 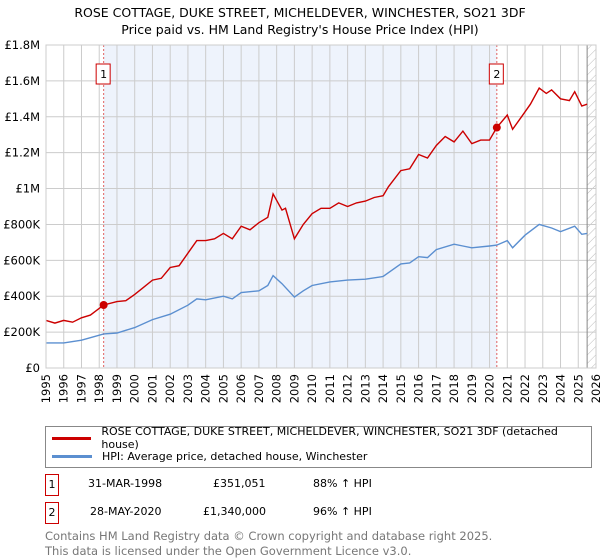 I want to click on sale-date: 31-MAR-1998, so click(x=125, y=483).